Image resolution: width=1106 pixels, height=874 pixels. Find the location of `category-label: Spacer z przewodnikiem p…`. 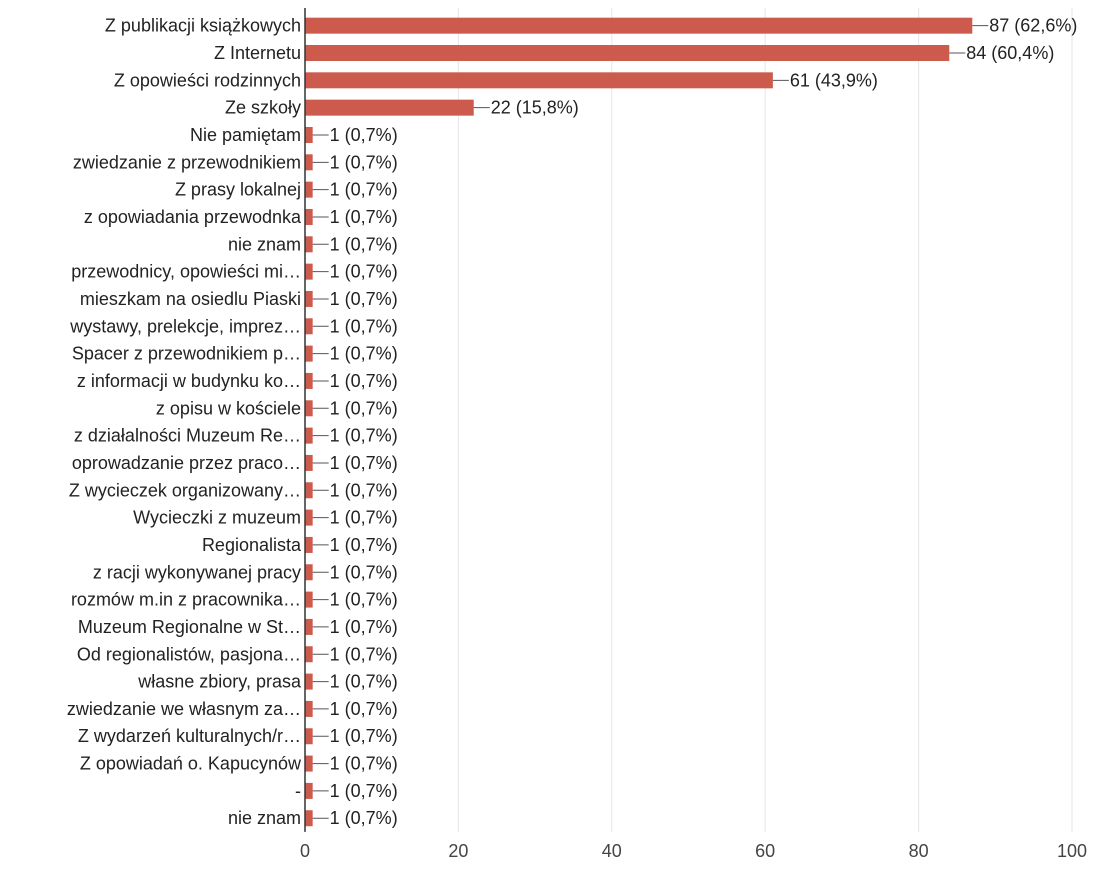

category-label: Spacer z przewodnikiem p… is located at coordinates (186, 354).